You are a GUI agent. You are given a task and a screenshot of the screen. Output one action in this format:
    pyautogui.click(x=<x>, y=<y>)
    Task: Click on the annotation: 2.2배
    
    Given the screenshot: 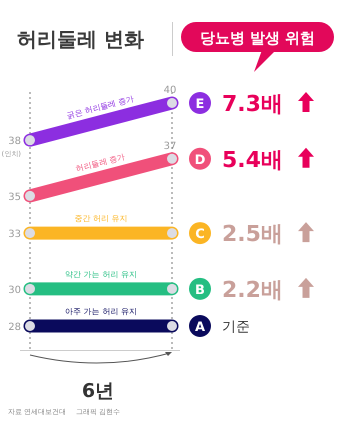 What is the action you would take?
    pyautogui.click(x=252, y=290)
    